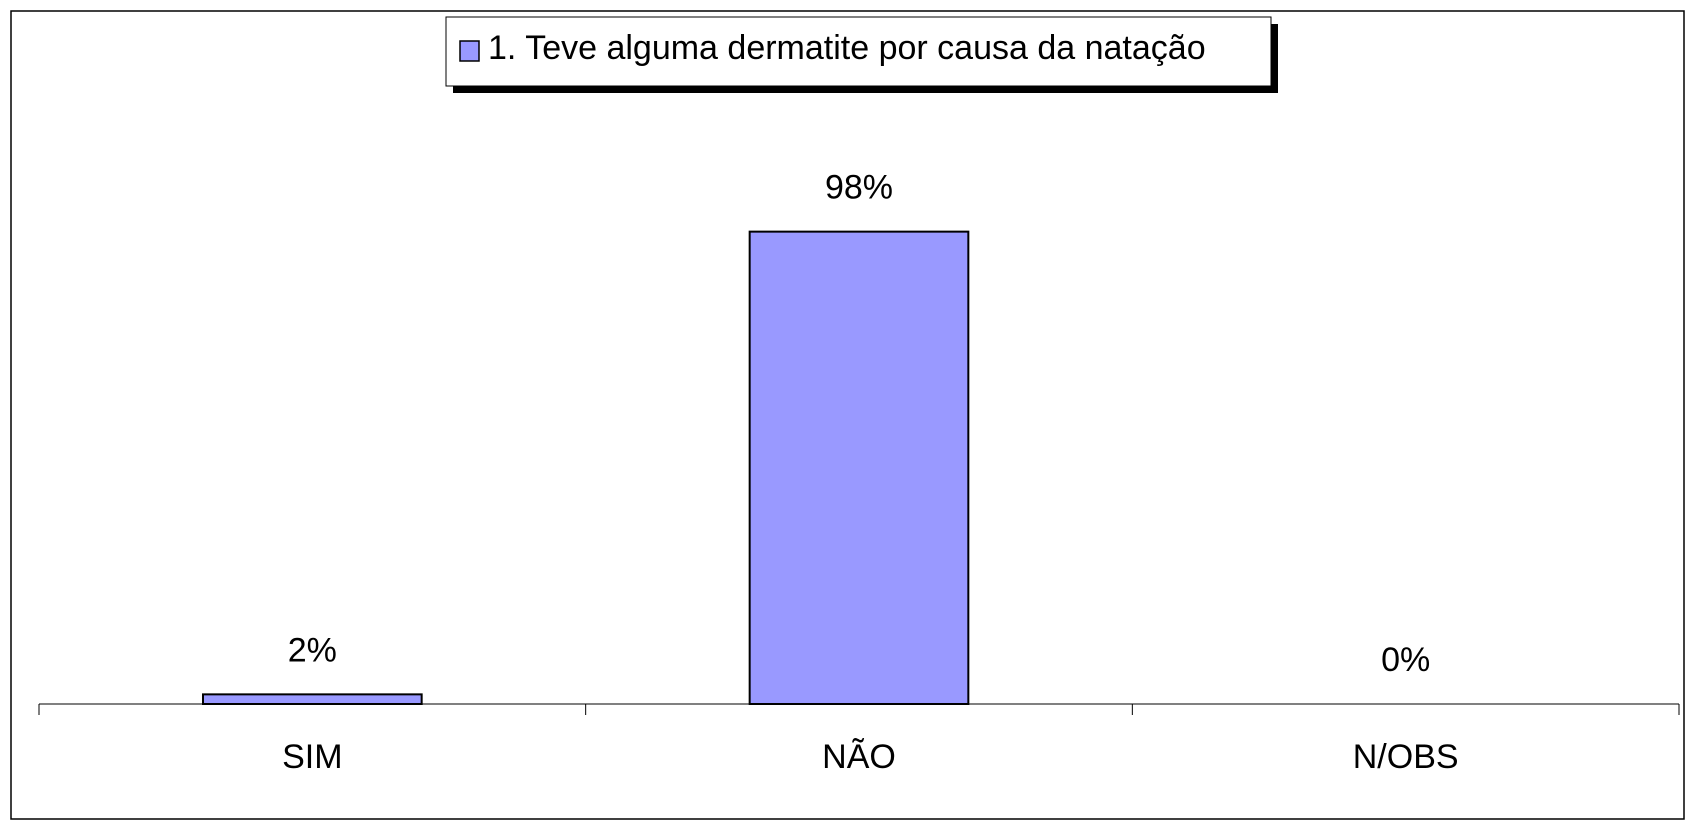 This screenshot has height=821, width=1686. What do you see at coordinates (859, 757) in the screenshot?
I see `x-tick-label: NÃO` at bounding box center [859, 757].